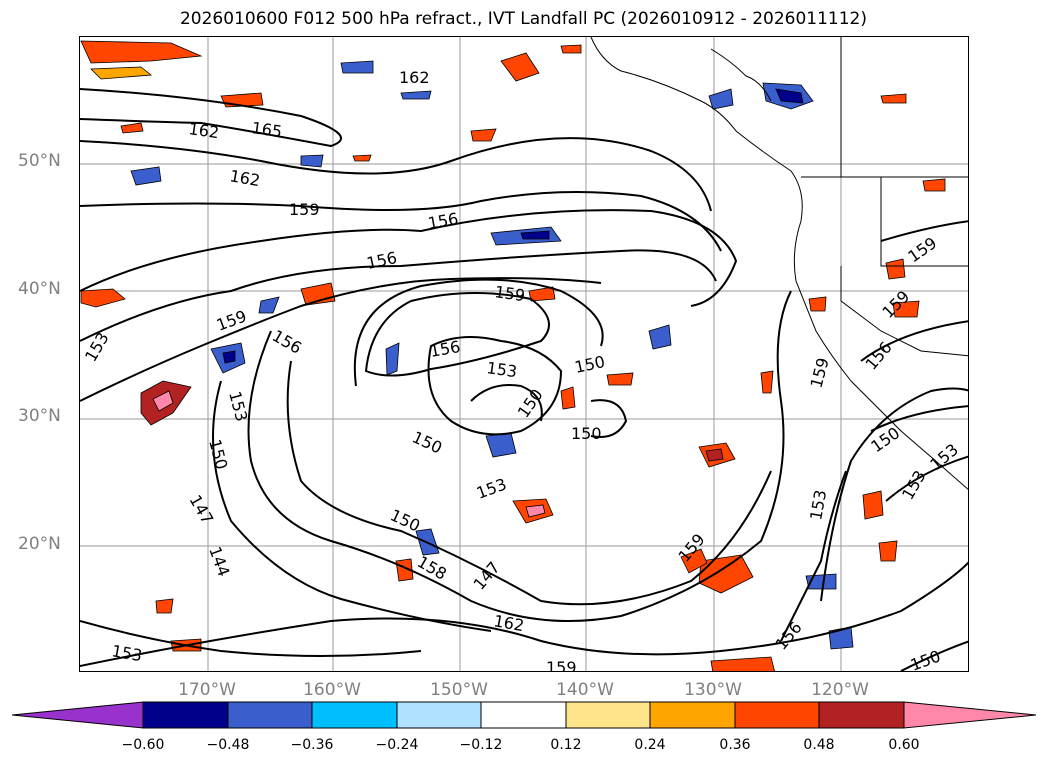  What do you see at coordinates (741, 75) in the screenshot?
I see `coastline-alaska-panhandle` at bounding box center [741, 75].